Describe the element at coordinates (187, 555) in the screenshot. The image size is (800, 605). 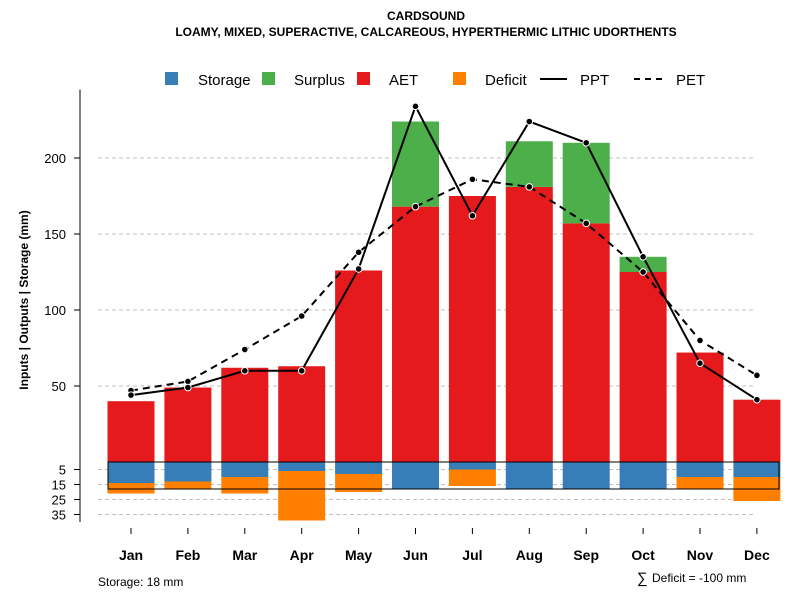
I see `month-label: Feb` at that location.